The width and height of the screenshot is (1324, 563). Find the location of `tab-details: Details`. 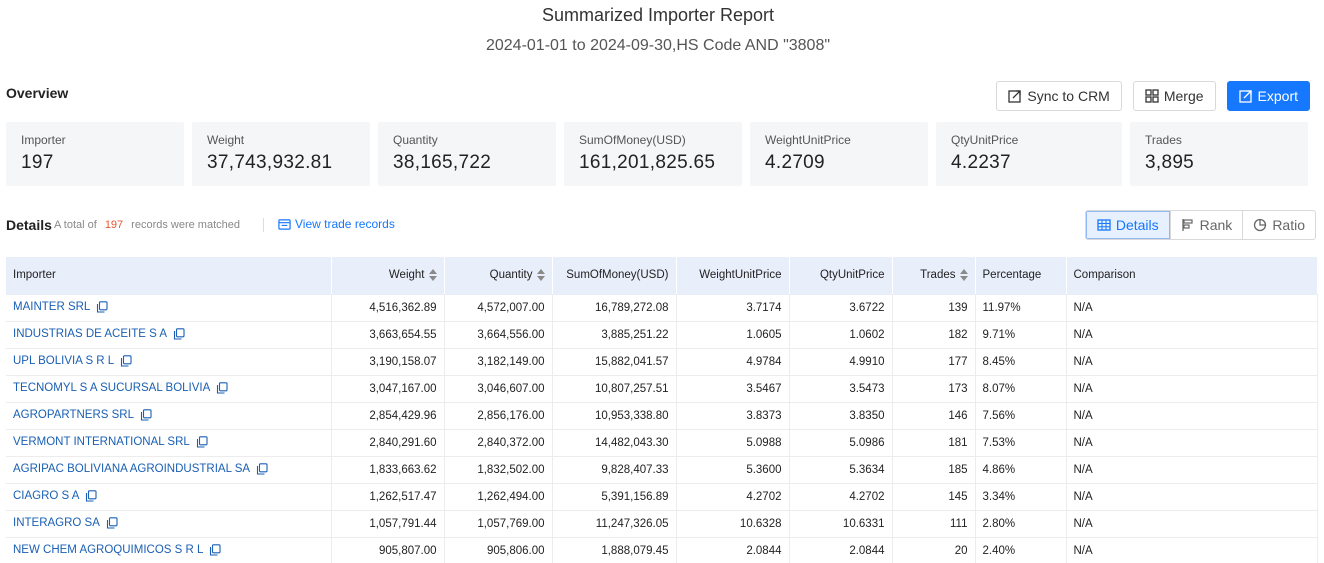

tab-details: Details is located at coordinates (1127, 225).